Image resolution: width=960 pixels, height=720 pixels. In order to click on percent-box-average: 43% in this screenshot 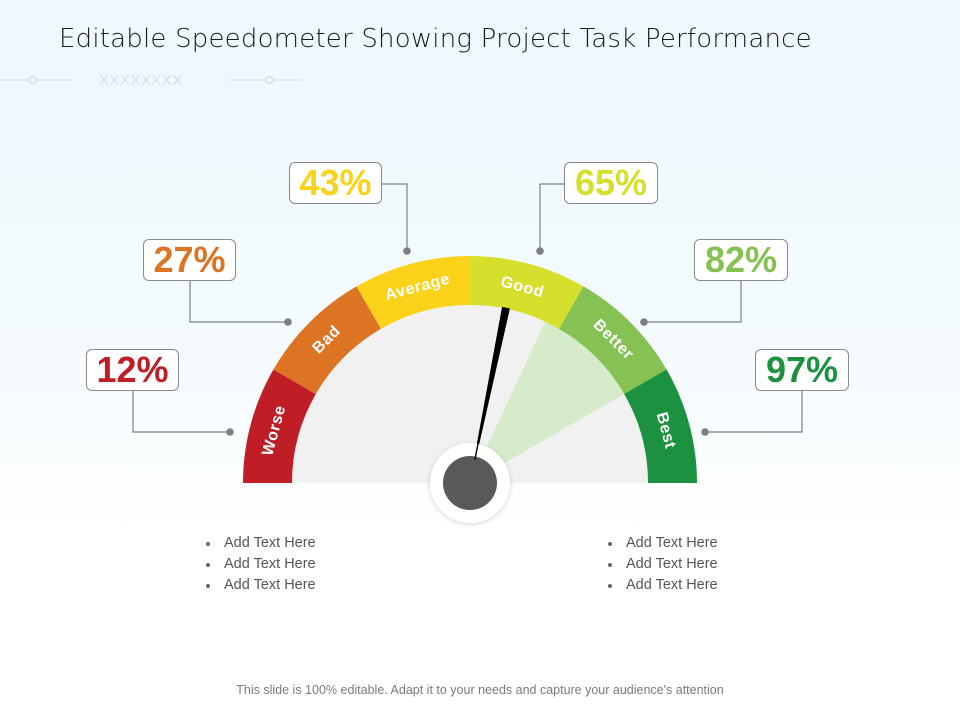, I will do `click(335, 183)`.